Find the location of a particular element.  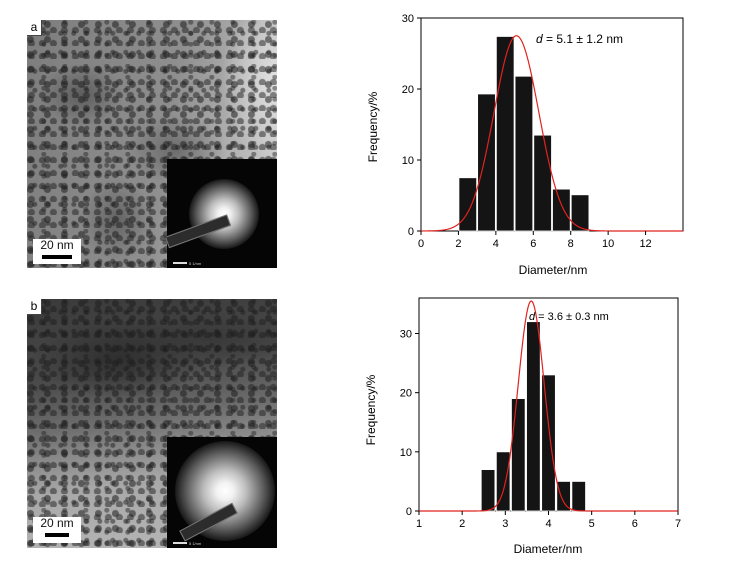

diffraction-halo-a is located at coordinates (224, 214).